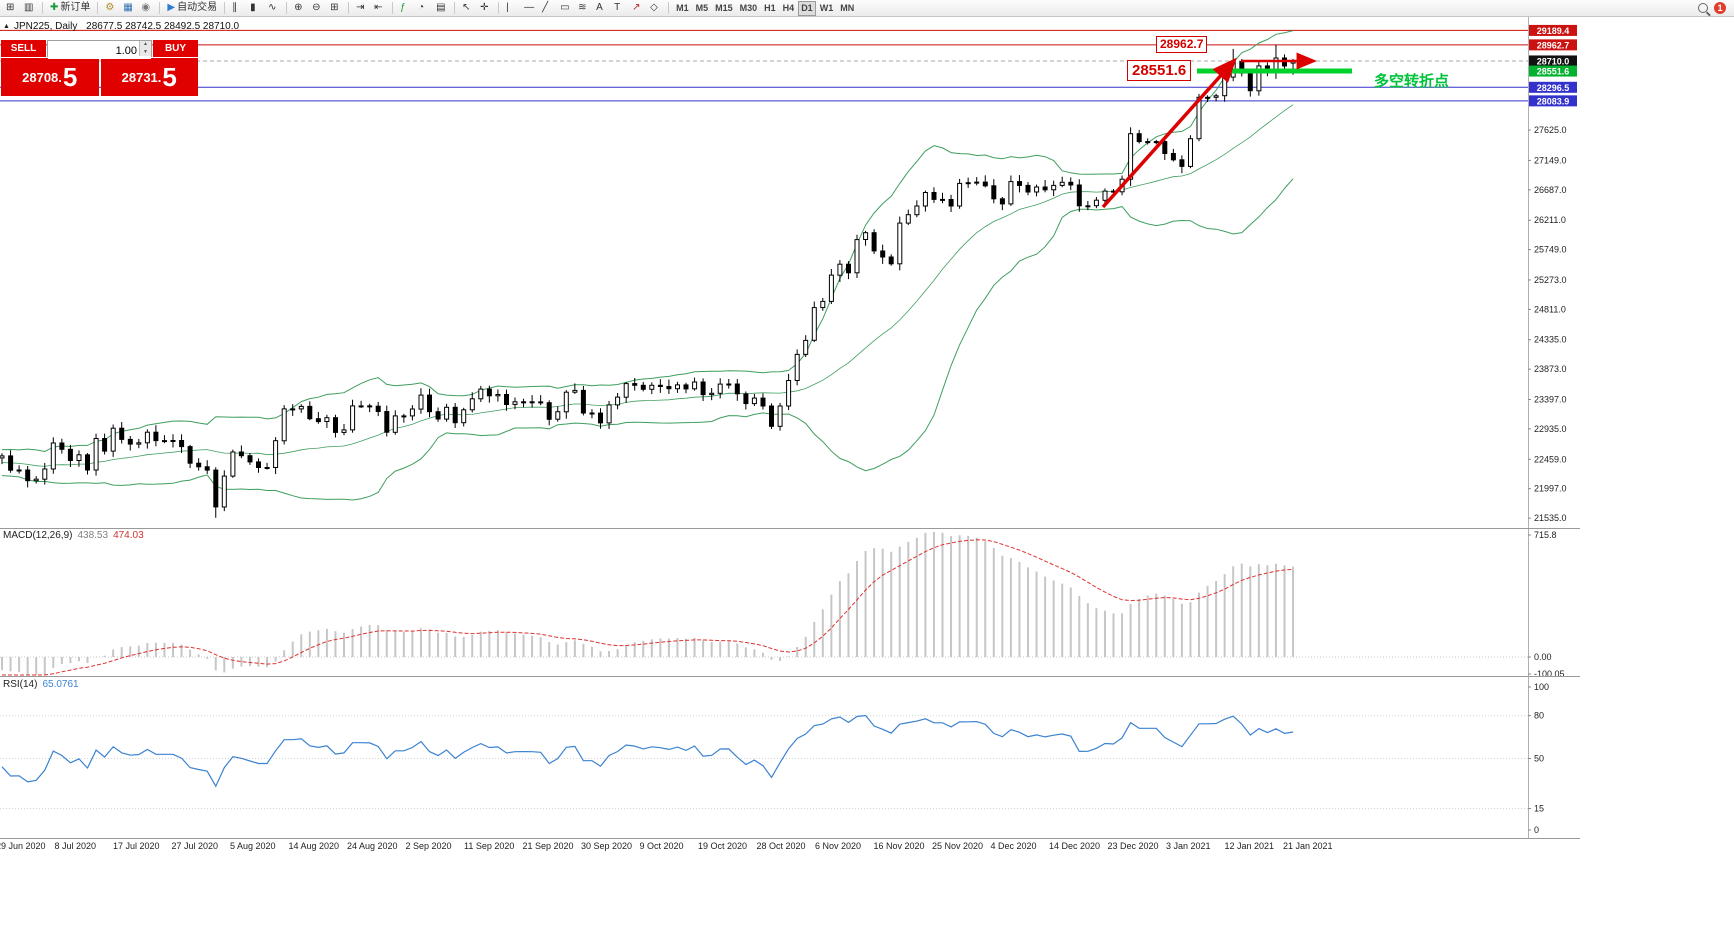 The height and width of the screenshot is (941, 1734). I want to click on rsi-axis-label: 0, so click(1536, 830).